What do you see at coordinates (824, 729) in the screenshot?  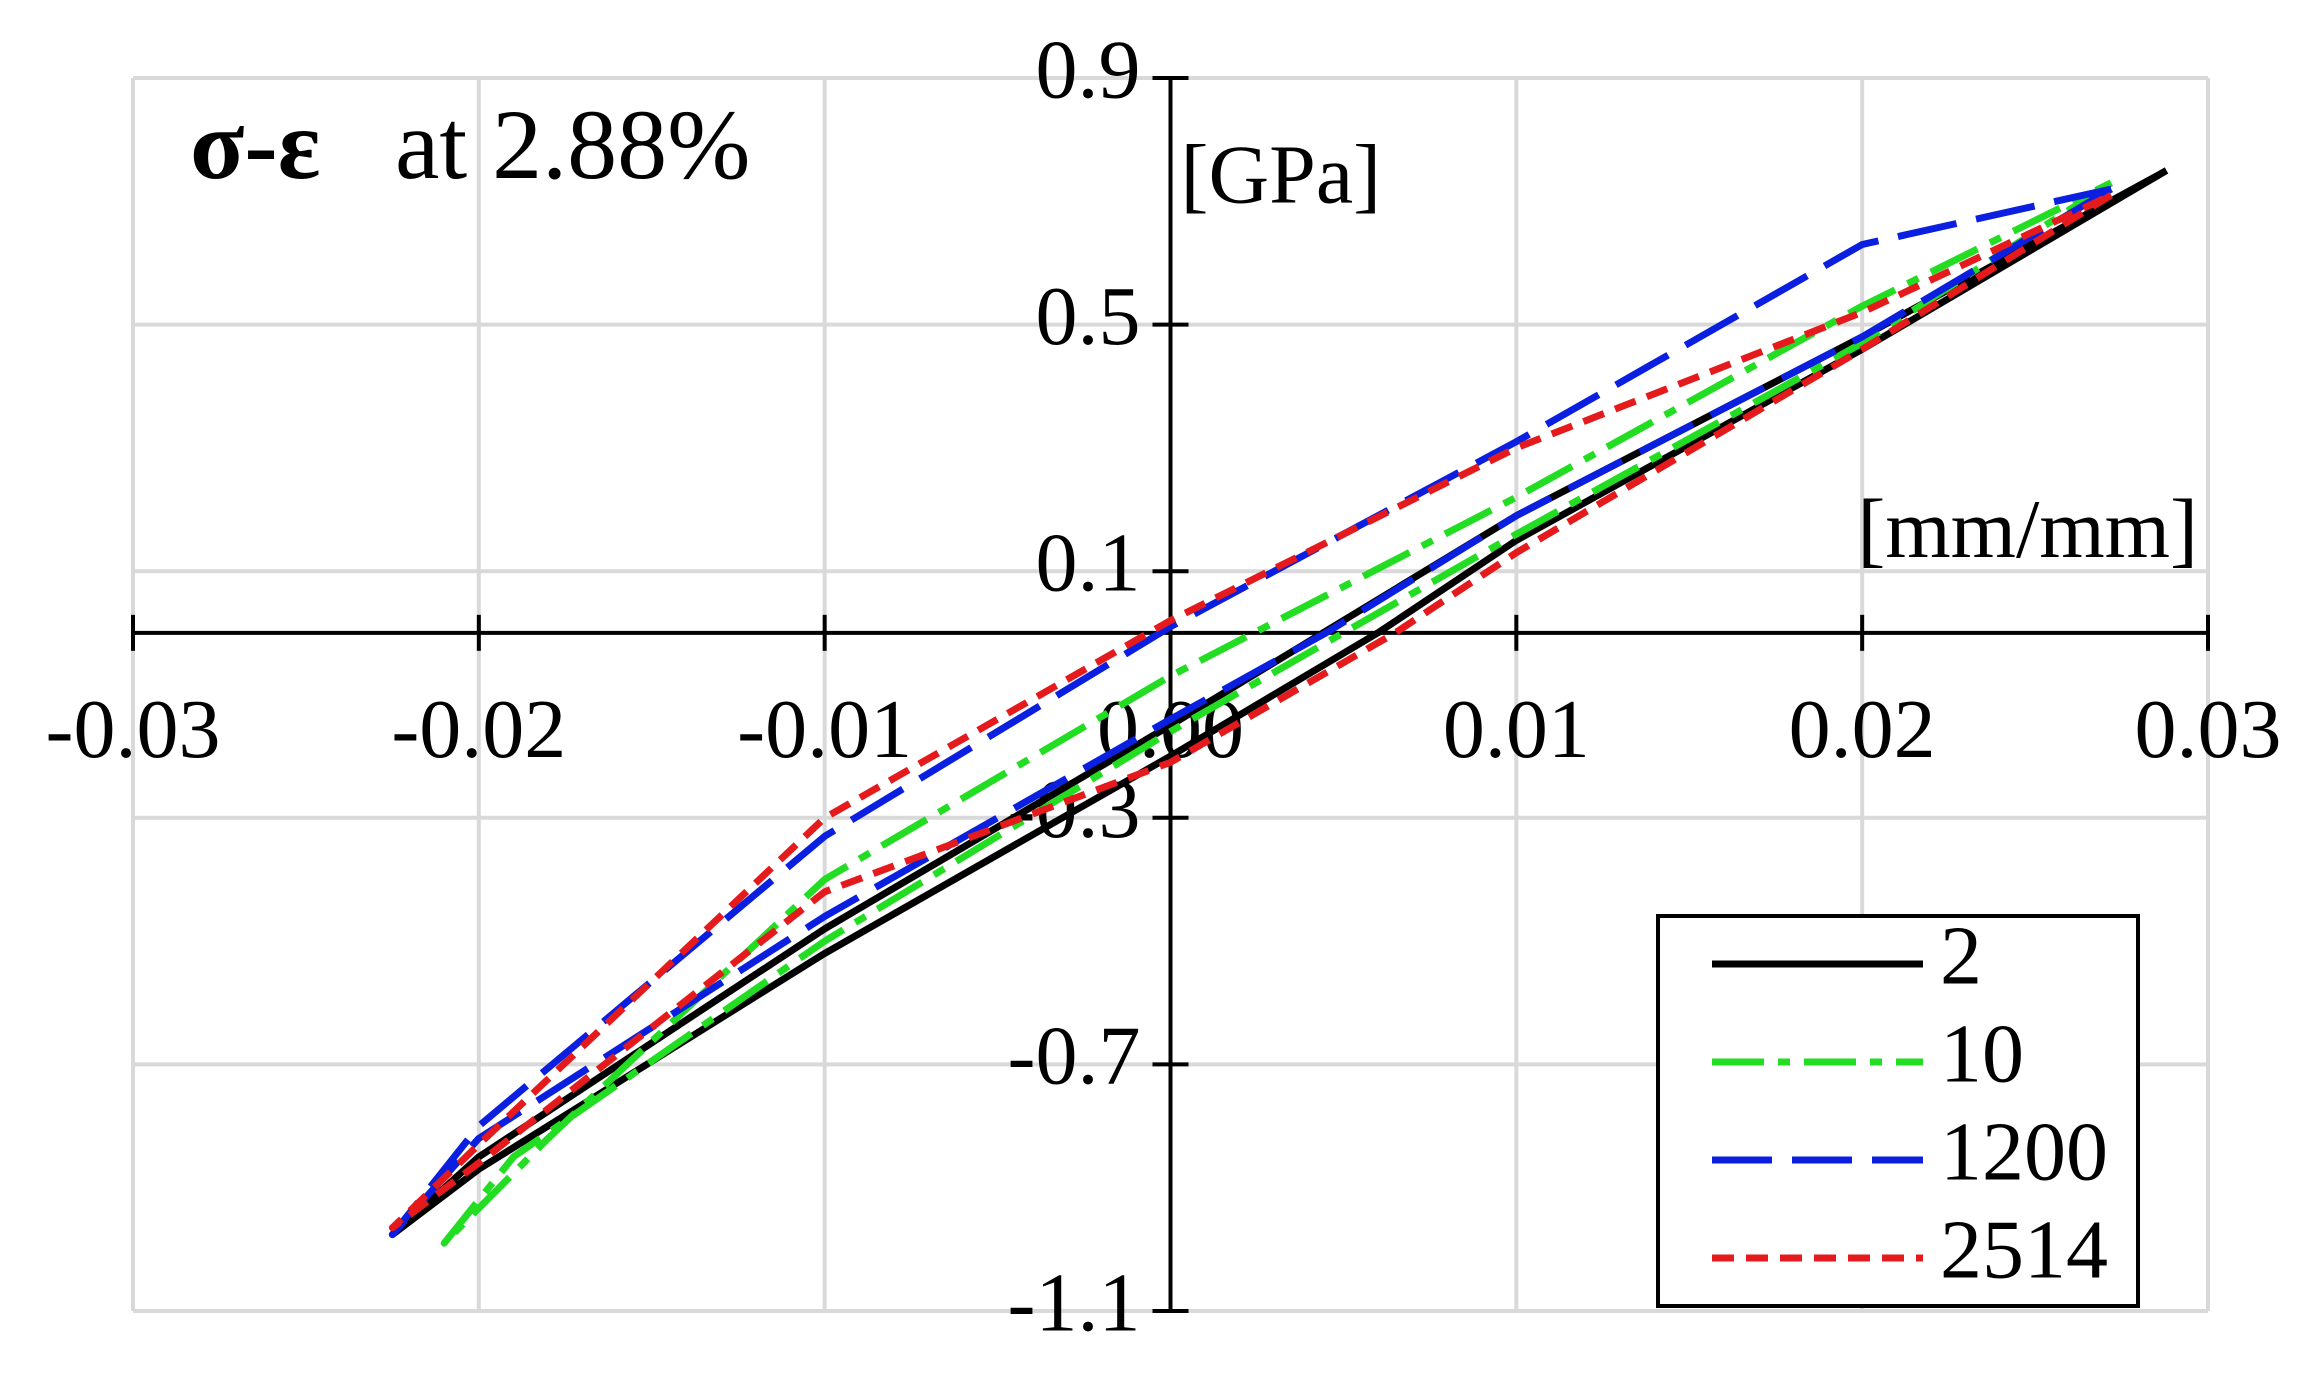 I see `x-tick-label: -0.01` at bounding box center [824, 729].